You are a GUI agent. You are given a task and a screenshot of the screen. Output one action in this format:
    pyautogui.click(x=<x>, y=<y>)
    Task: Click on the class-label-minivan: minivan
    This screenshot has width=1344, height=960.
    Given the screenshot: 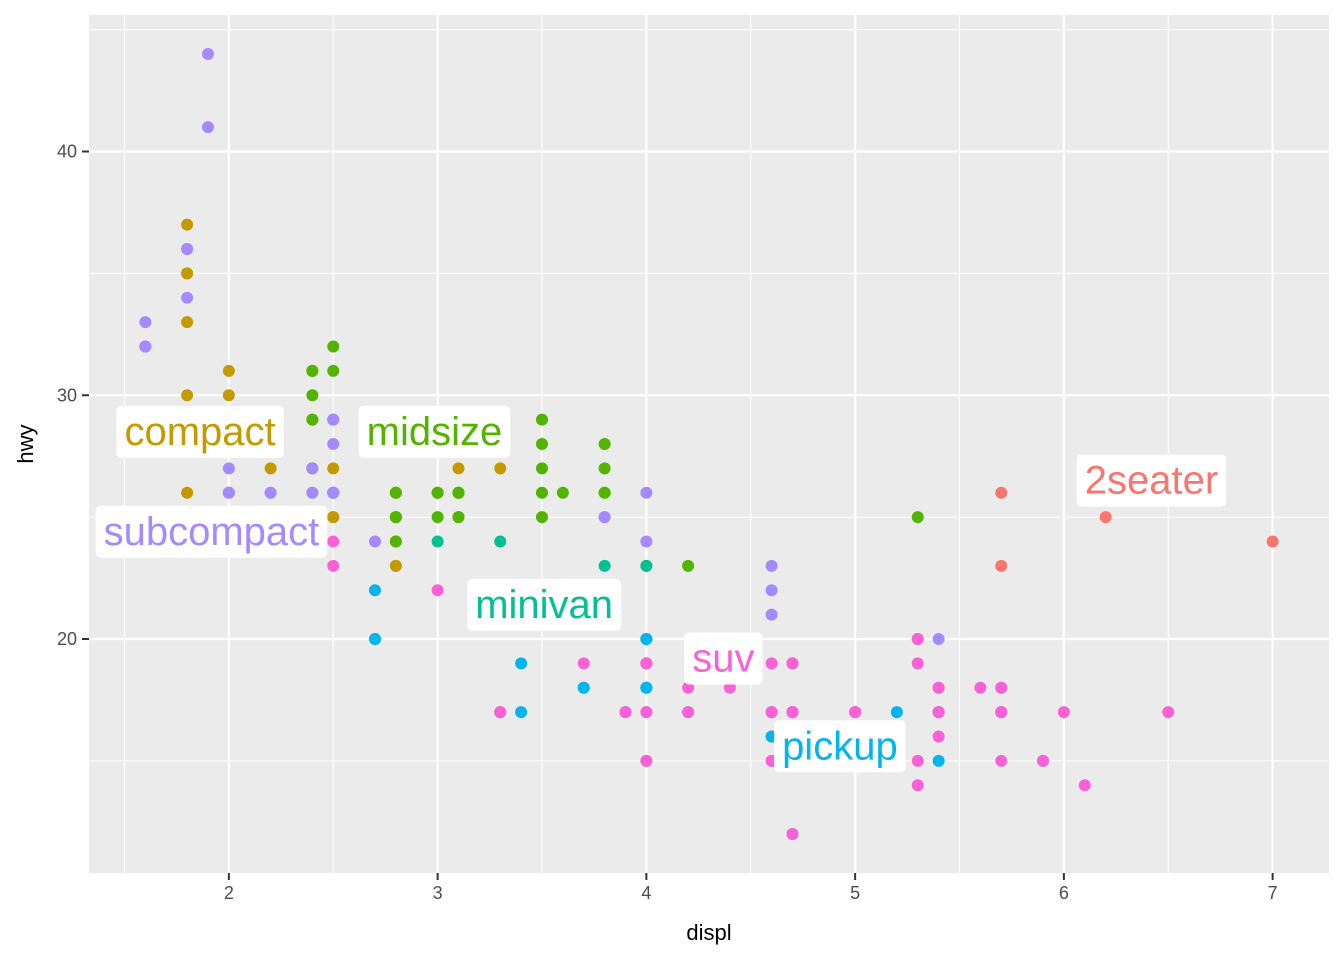 What is the action you would take?
    pyautogui.click(x=544, y=604)
    